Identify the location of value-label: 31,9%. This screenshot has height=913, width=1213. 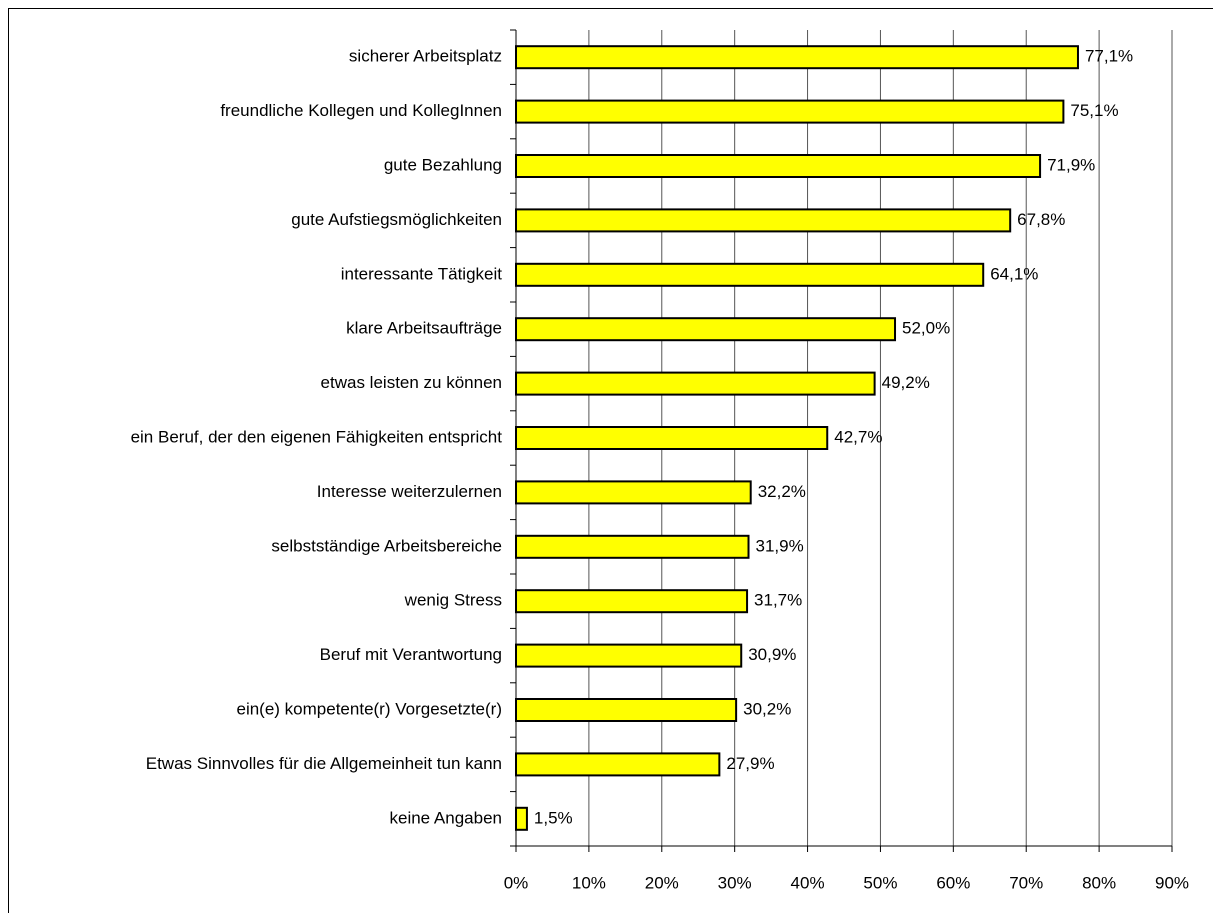
(780, 545).